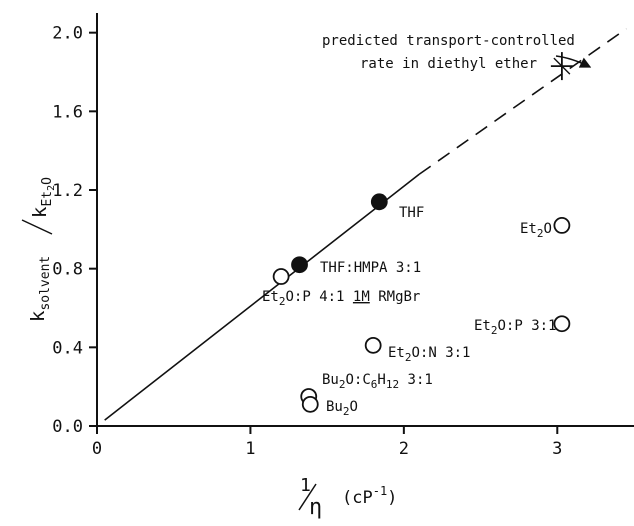  What do you see at coordinates (40, 289) in the screenshot?
I see `svg-text: ksolvent` at bounding box center [40, 289].